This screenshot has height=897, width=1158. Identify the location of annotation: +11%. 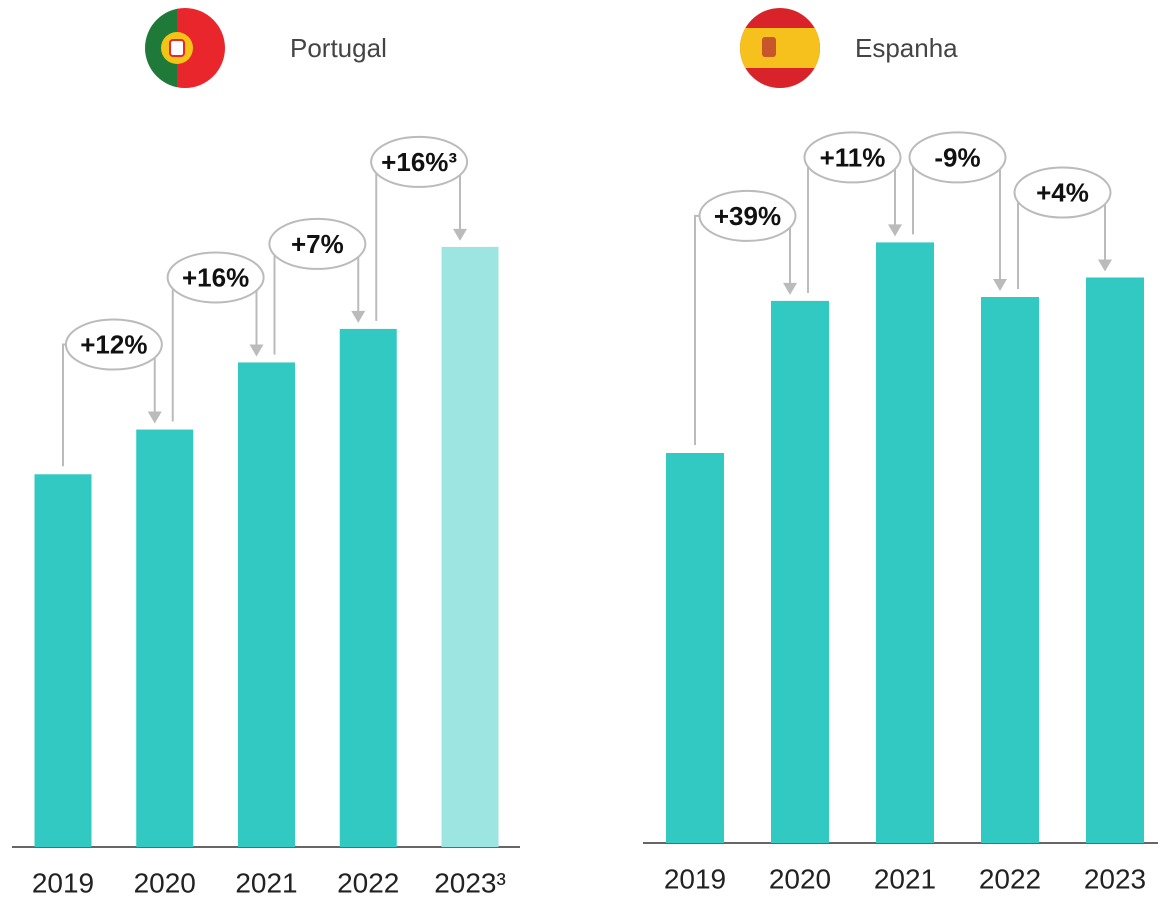
(853, 157).